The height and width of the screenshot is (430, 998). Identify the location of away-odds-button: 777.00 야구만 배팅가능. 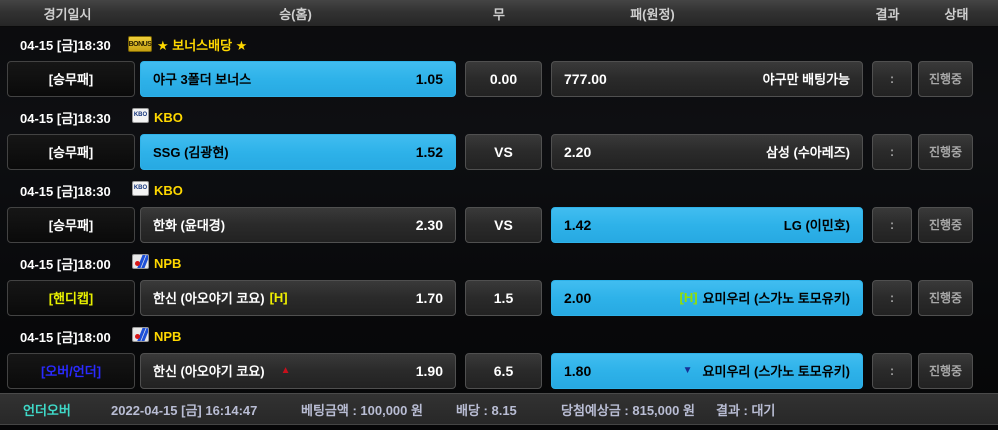
(707, 78).